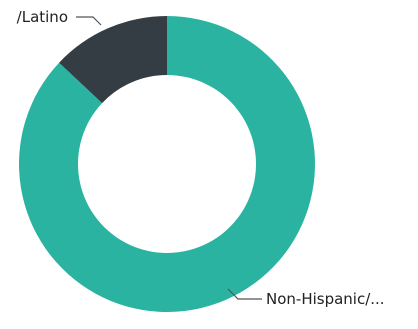  I want to click on slice-label-1: /Latino, so click(42, 17).